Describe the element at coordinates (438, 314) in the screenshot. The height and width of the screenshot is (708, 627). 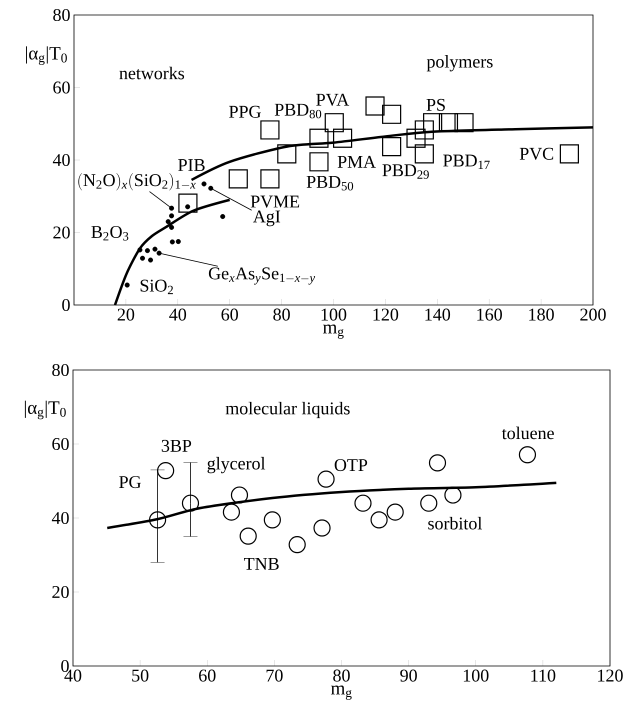
I see `x-tick-label: 140` at that location.